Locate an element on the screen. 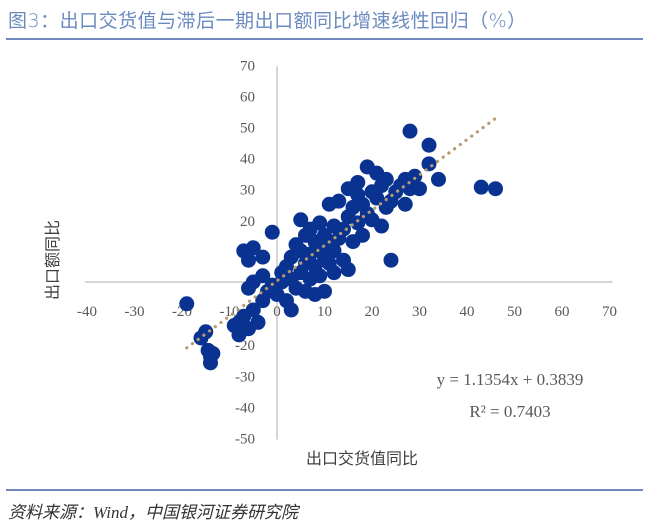  x-tick-label: 20 is located at coordinates (372, 312).